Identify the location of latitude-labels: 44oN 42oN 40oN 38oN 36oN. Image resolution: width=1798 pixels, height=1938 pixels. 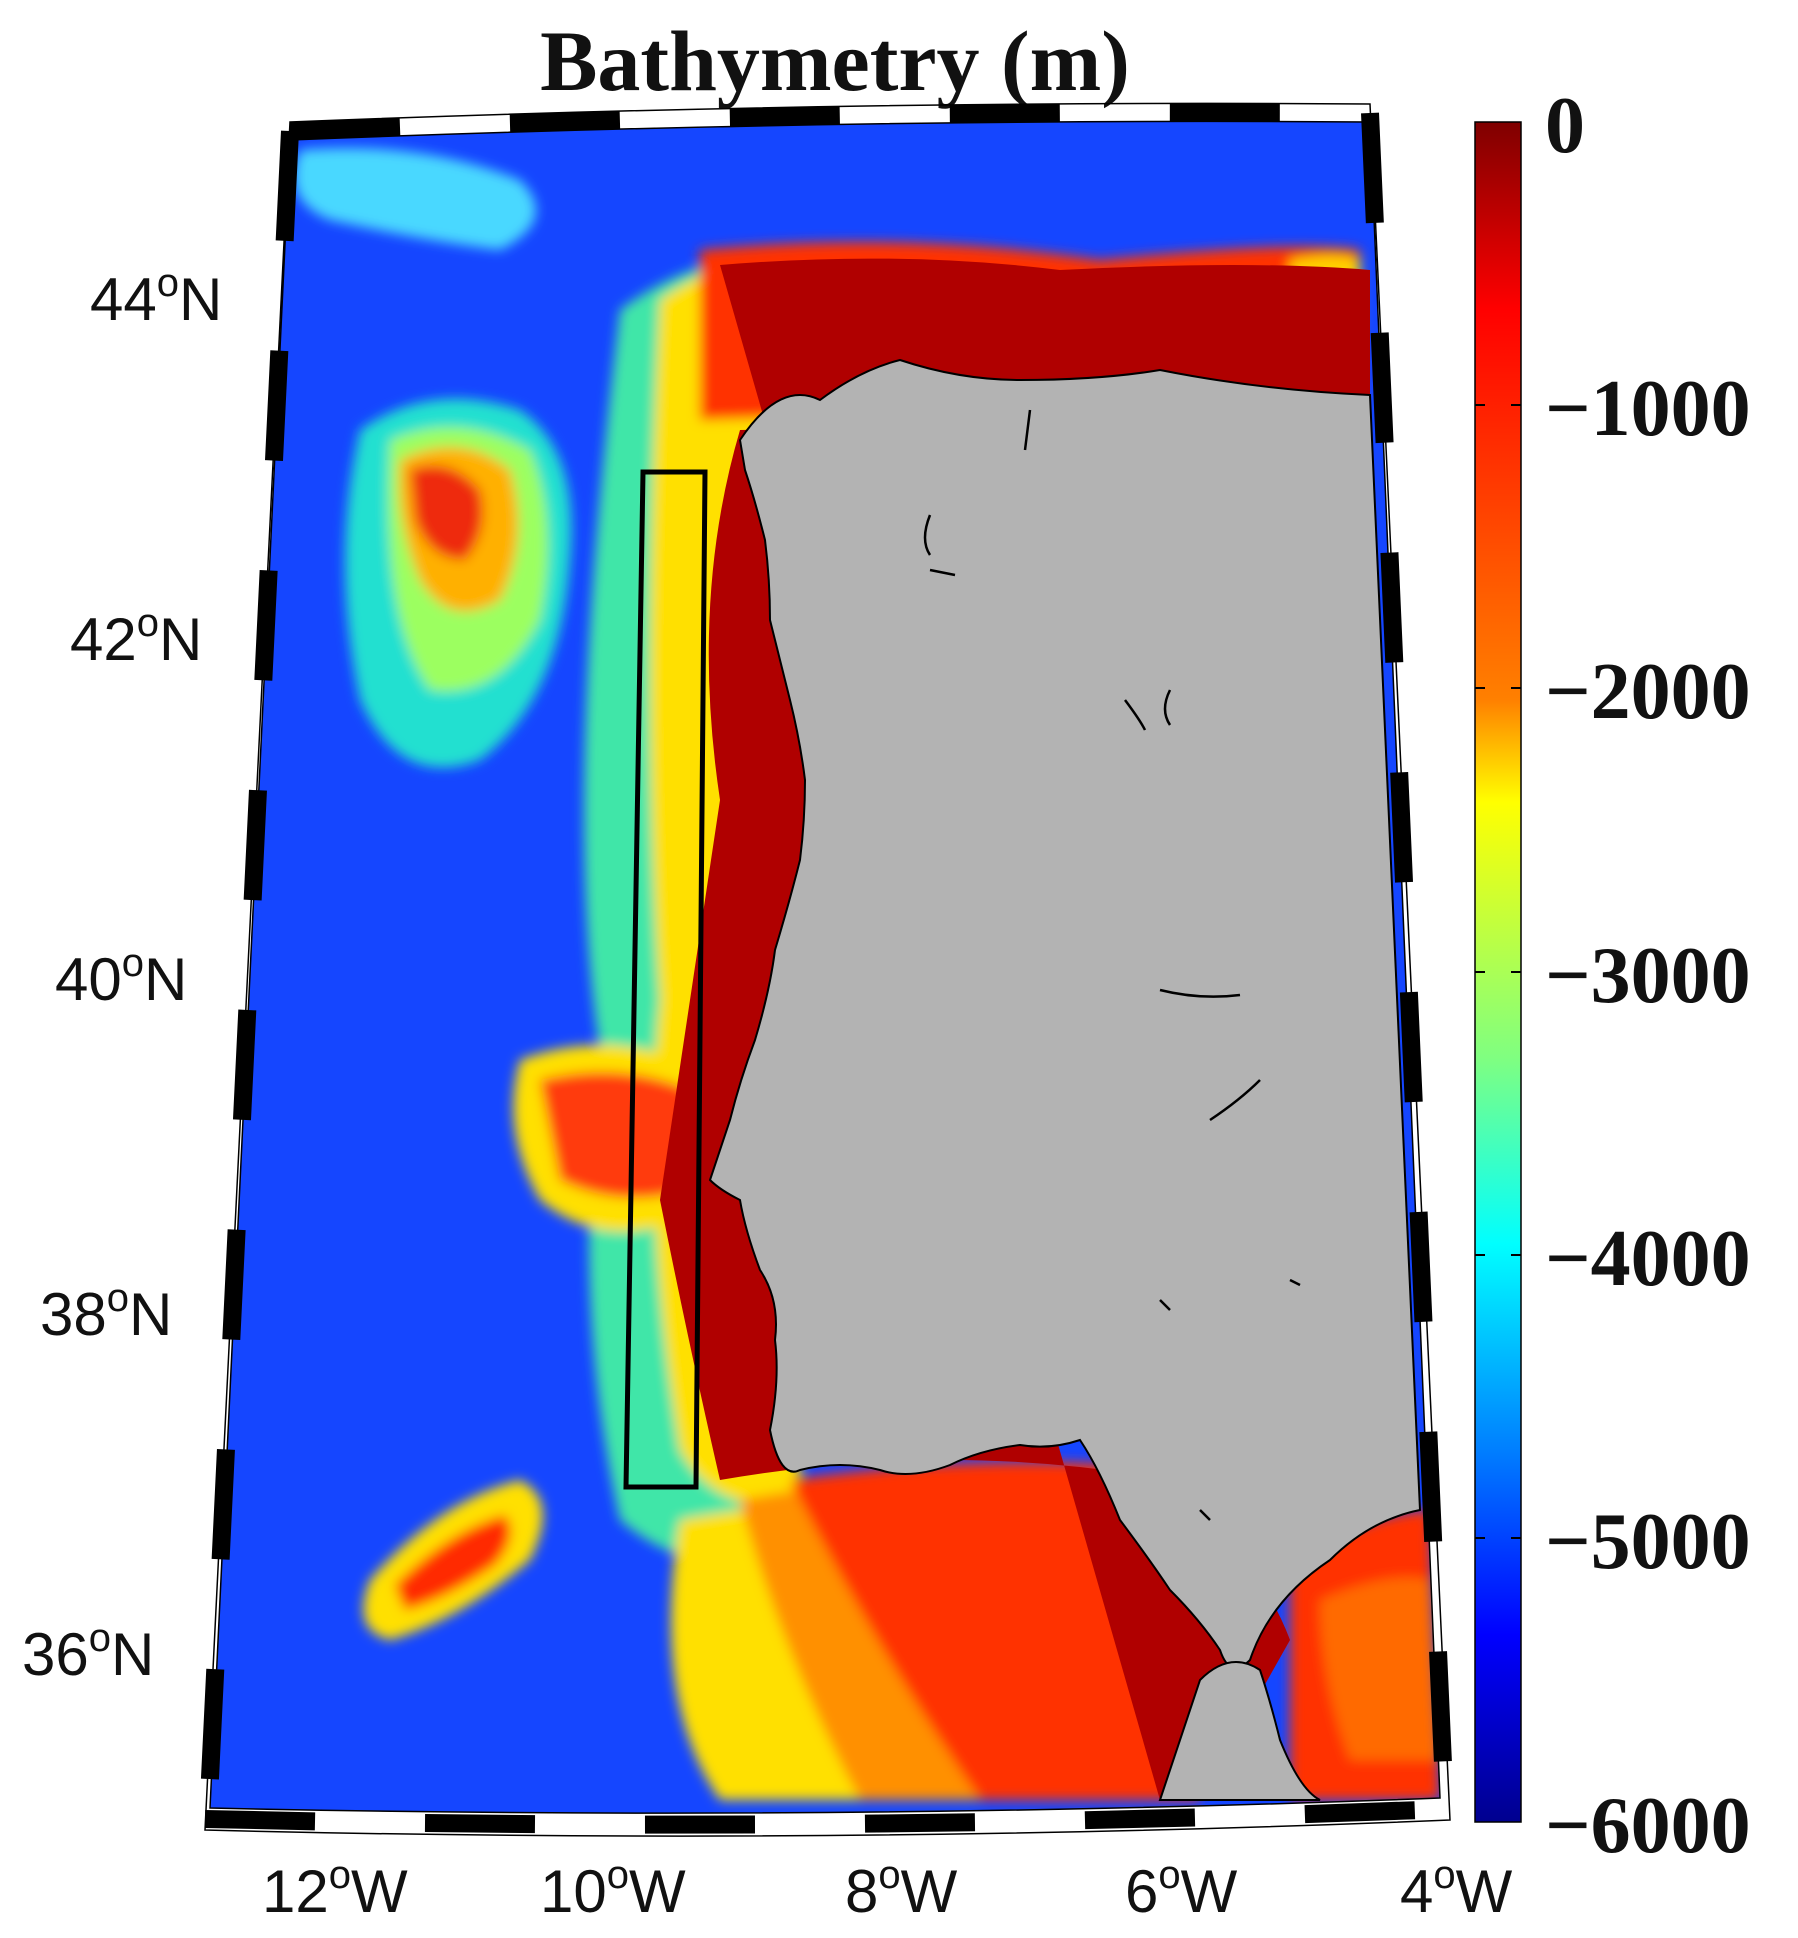
(122, 974).